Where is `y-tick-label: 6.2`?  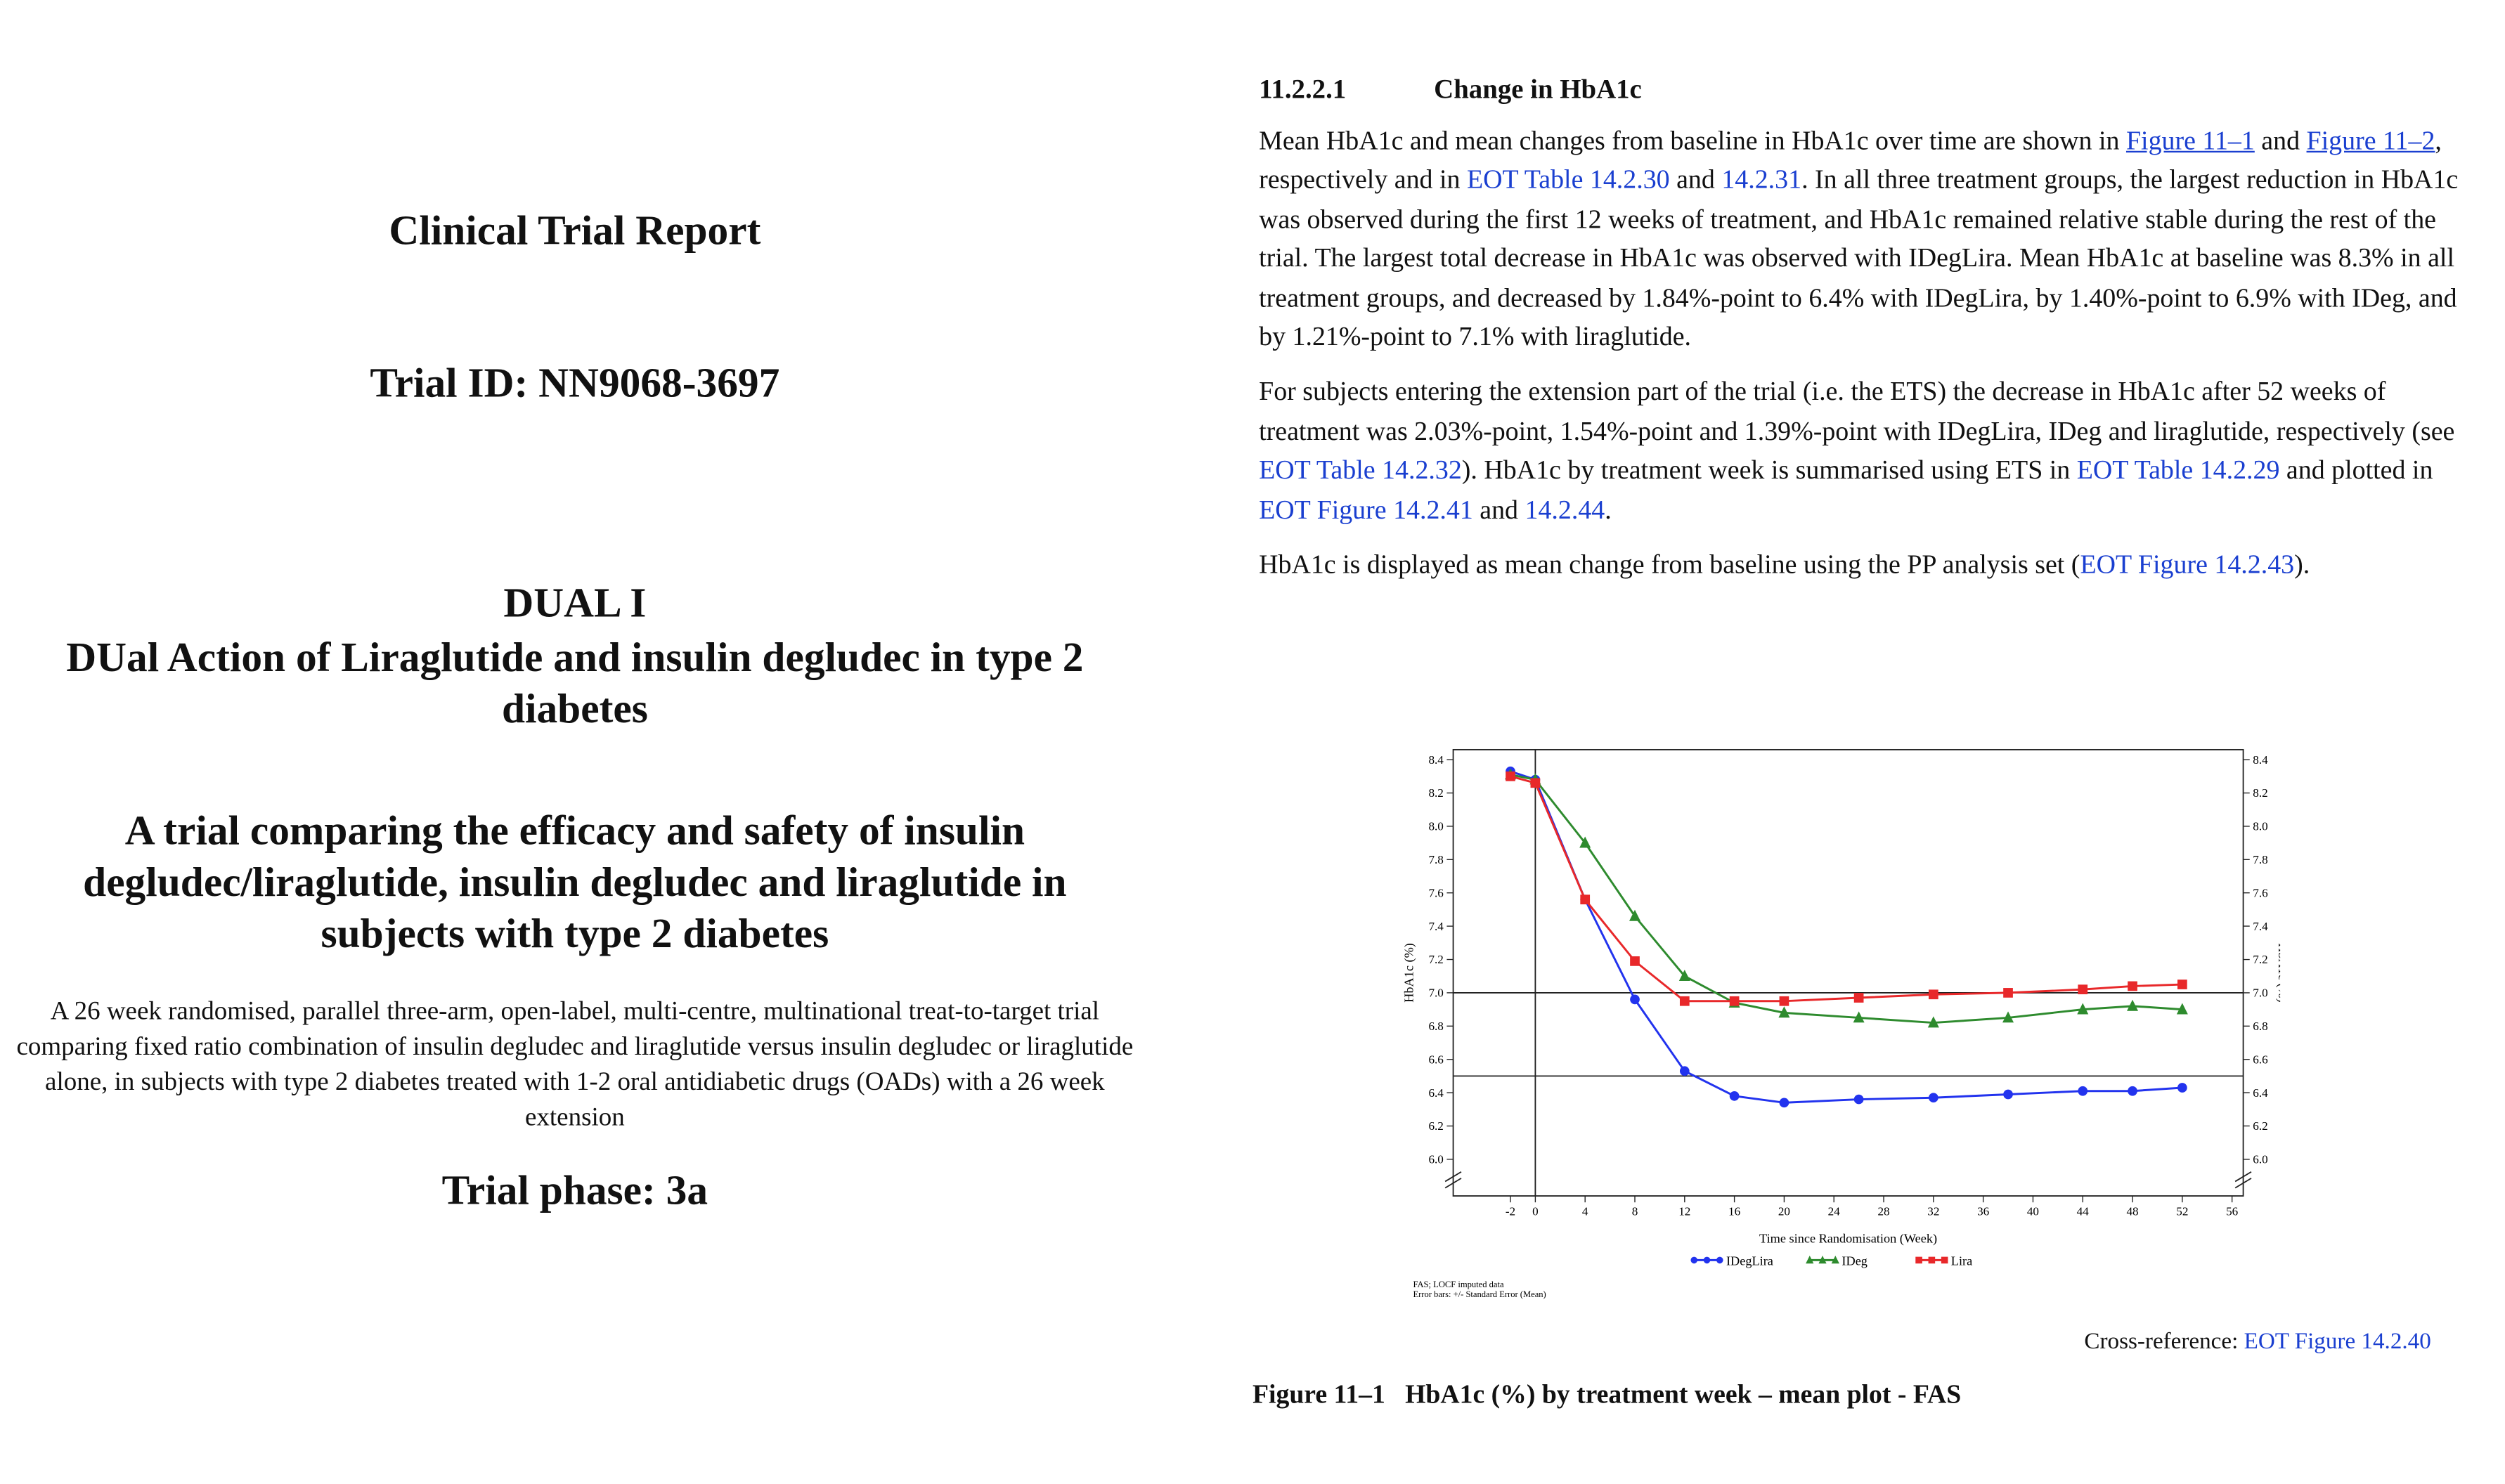
y-tick-label: 6.2 is located at coordinates (1435, 1126).